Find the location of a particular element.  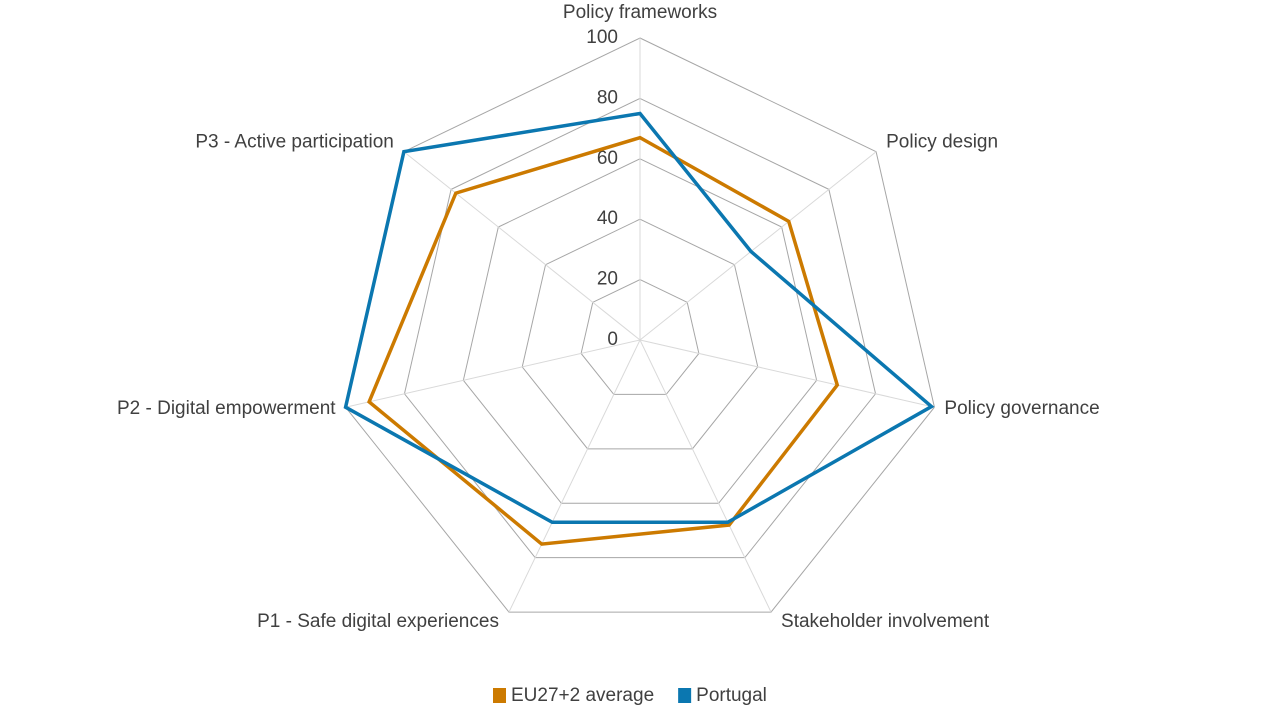

legend-label: Portugal is located at coordinates (731, 695).